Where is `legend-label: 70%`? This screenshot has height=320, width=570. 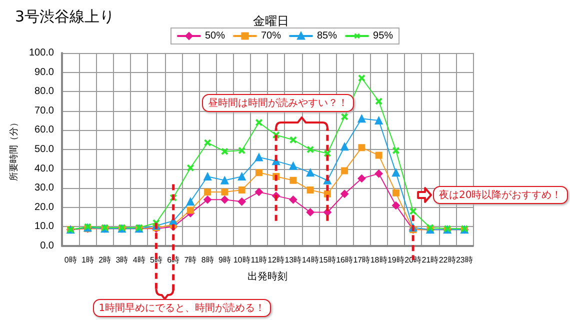
legend-label: 70% is located at coordinates (271, 36).